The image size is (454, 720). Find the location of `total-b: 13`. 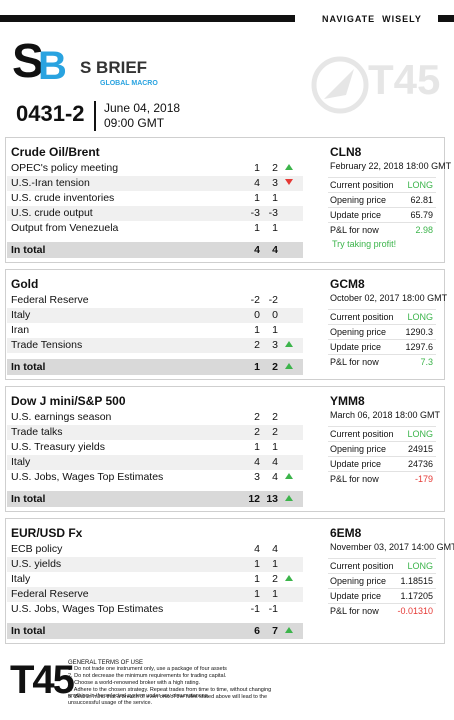

total-b: 13 is located at coordinates (272, 499).